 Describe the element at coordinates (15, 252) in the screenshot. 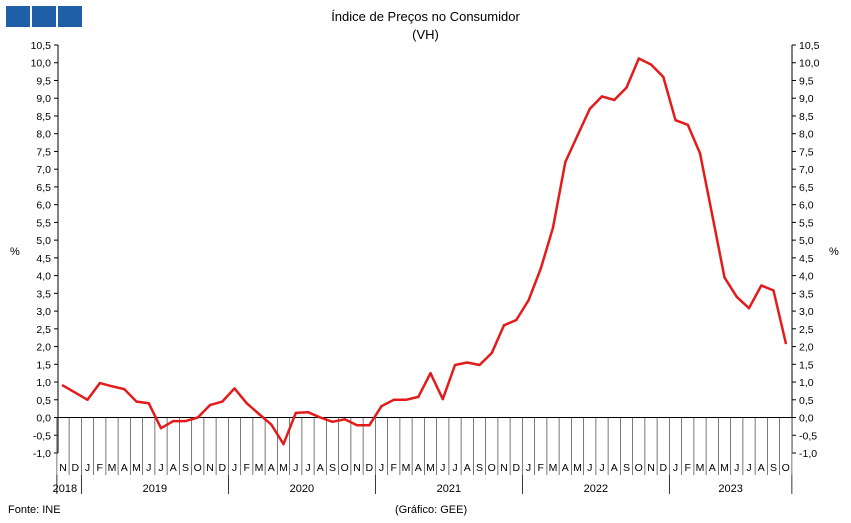

I see `y-axis-unit-left: %` at that location.